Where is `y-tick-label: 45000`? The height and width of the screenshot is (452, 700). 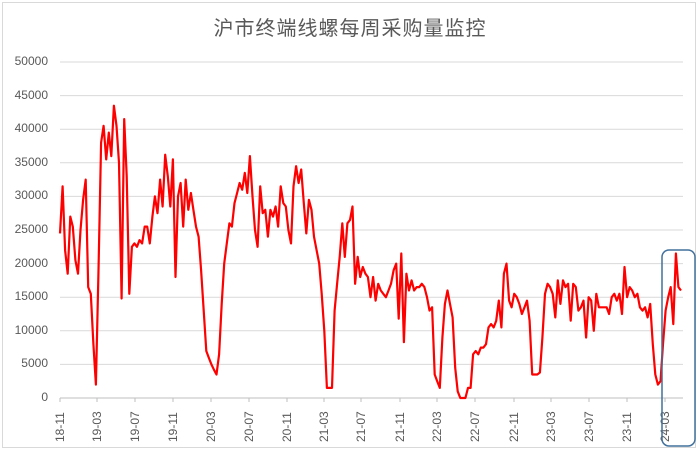 y-tick-label: 45000 is located at coordinates (31, 94).